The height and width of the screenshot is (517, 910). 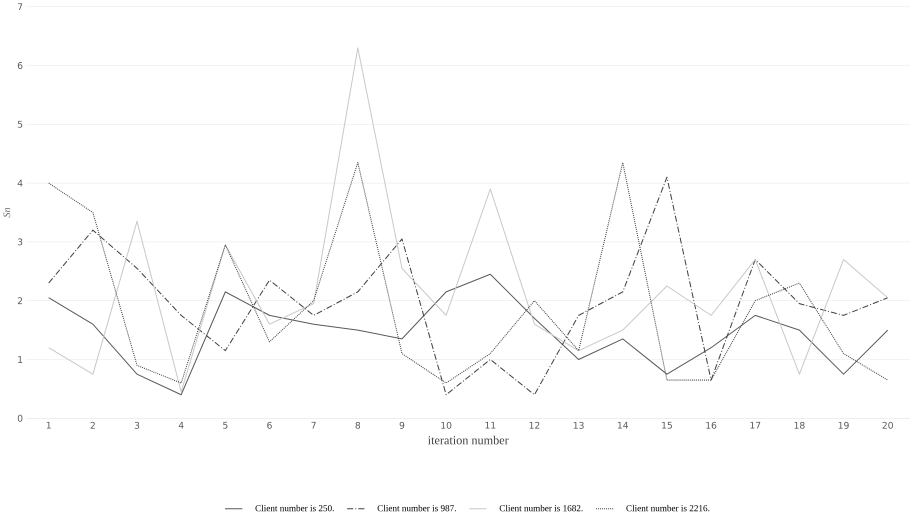 I want to click on x-tick-label: 18, so click(x=799, y=425).